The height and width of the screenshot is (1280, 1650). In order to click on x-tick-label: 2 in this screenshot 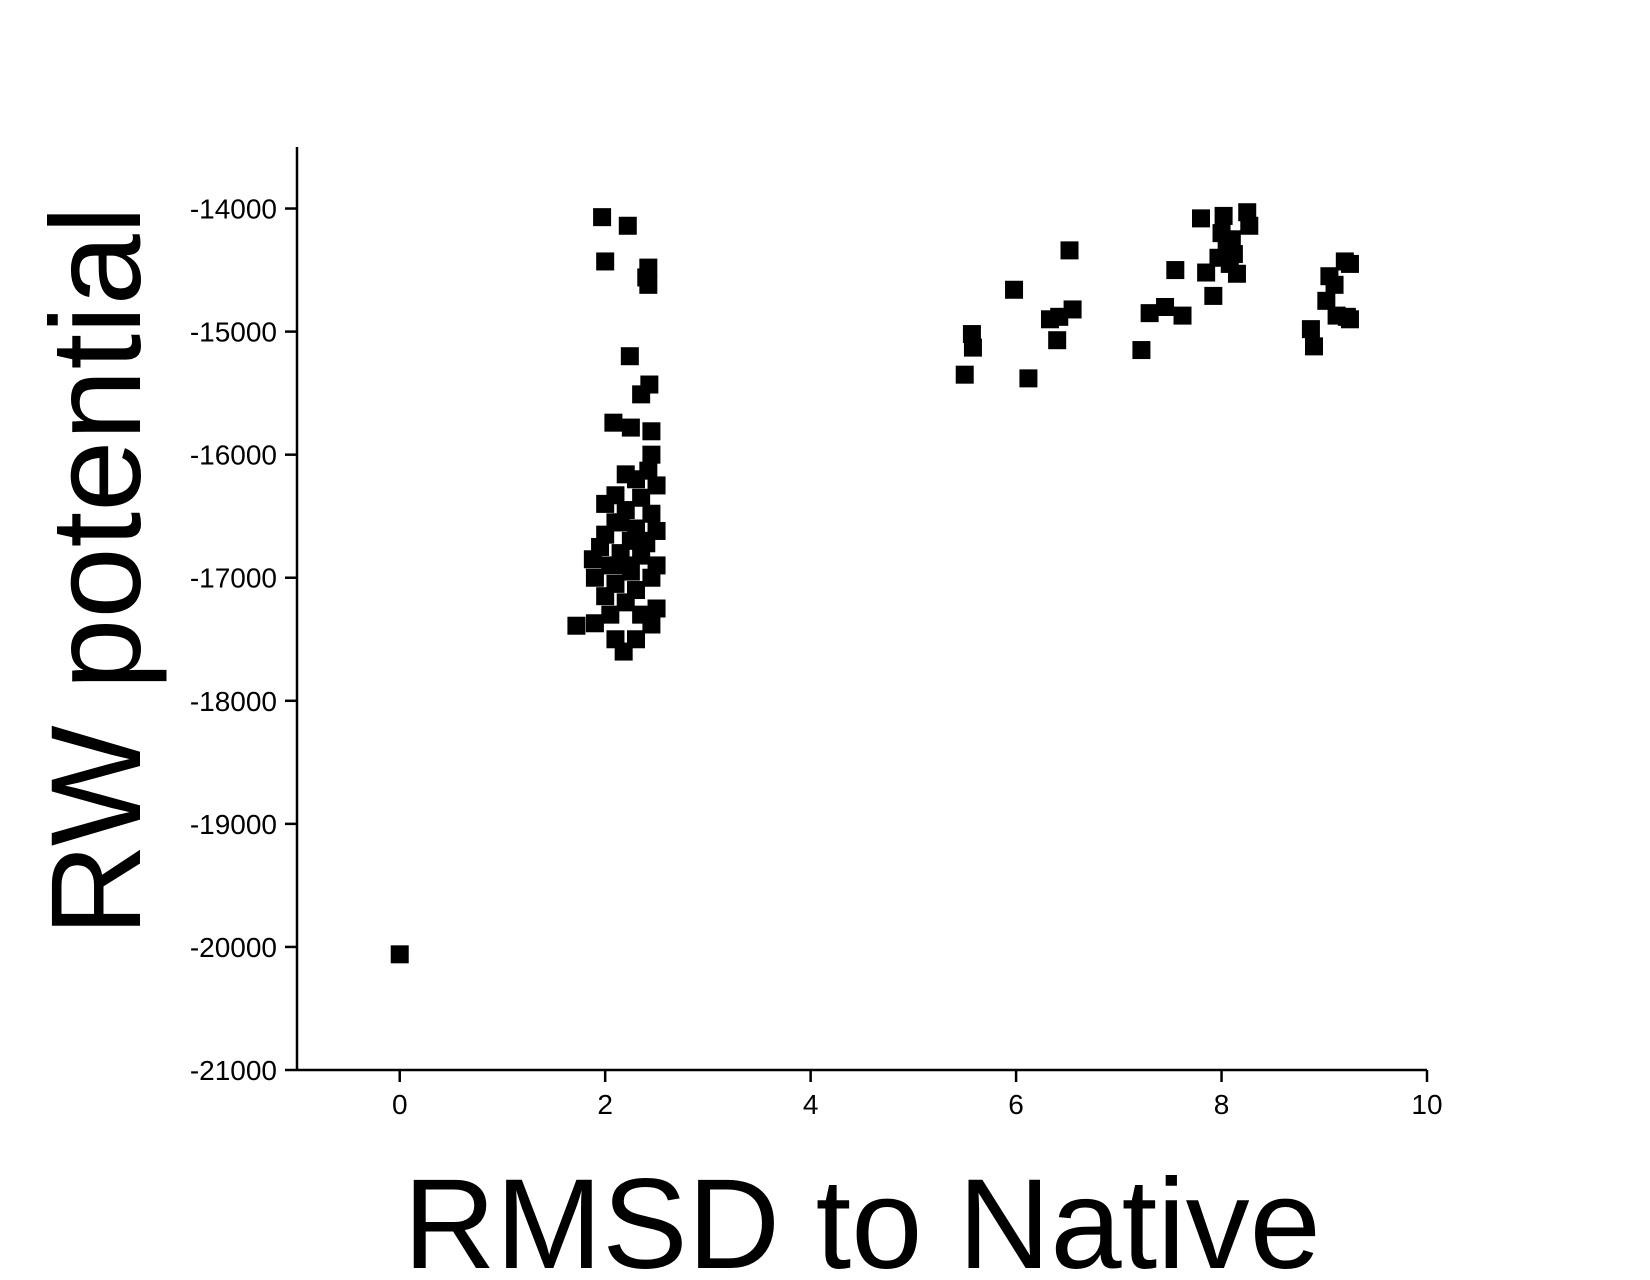, I will do `click(605, 1104)`.